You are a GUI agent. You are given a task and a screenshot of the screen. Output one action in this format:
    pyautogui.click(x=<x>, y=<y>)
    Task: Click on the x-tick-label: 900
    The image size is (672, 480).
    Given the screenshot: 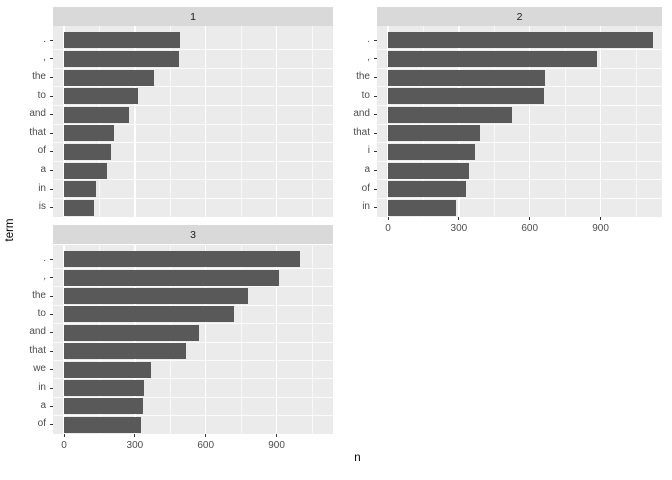 What is the action you would take?
    pyautogui.click(x=276, y=445)
    